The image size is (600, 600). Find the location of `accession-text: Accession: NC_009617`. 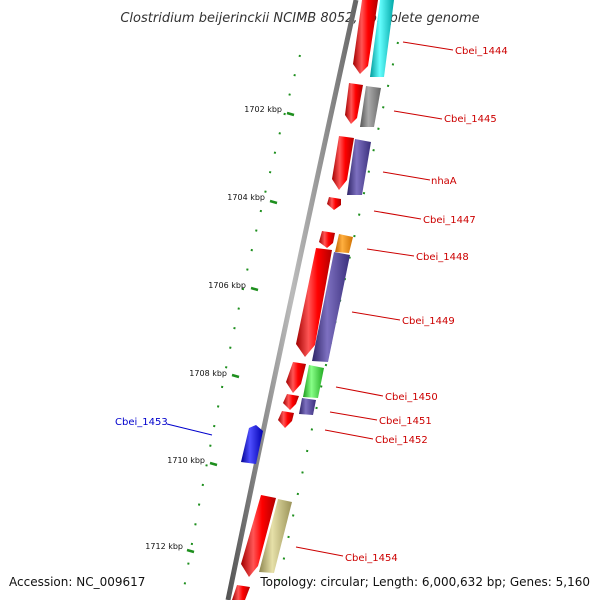

accession-text: Accession: NC_009617 is located at coordinates (77, 582).